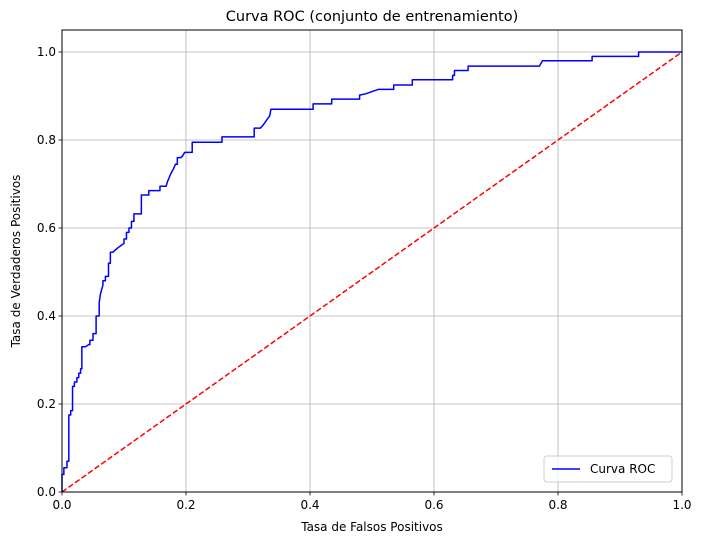  I want to click on x-tick-label: 0.0, so click(61, 505).